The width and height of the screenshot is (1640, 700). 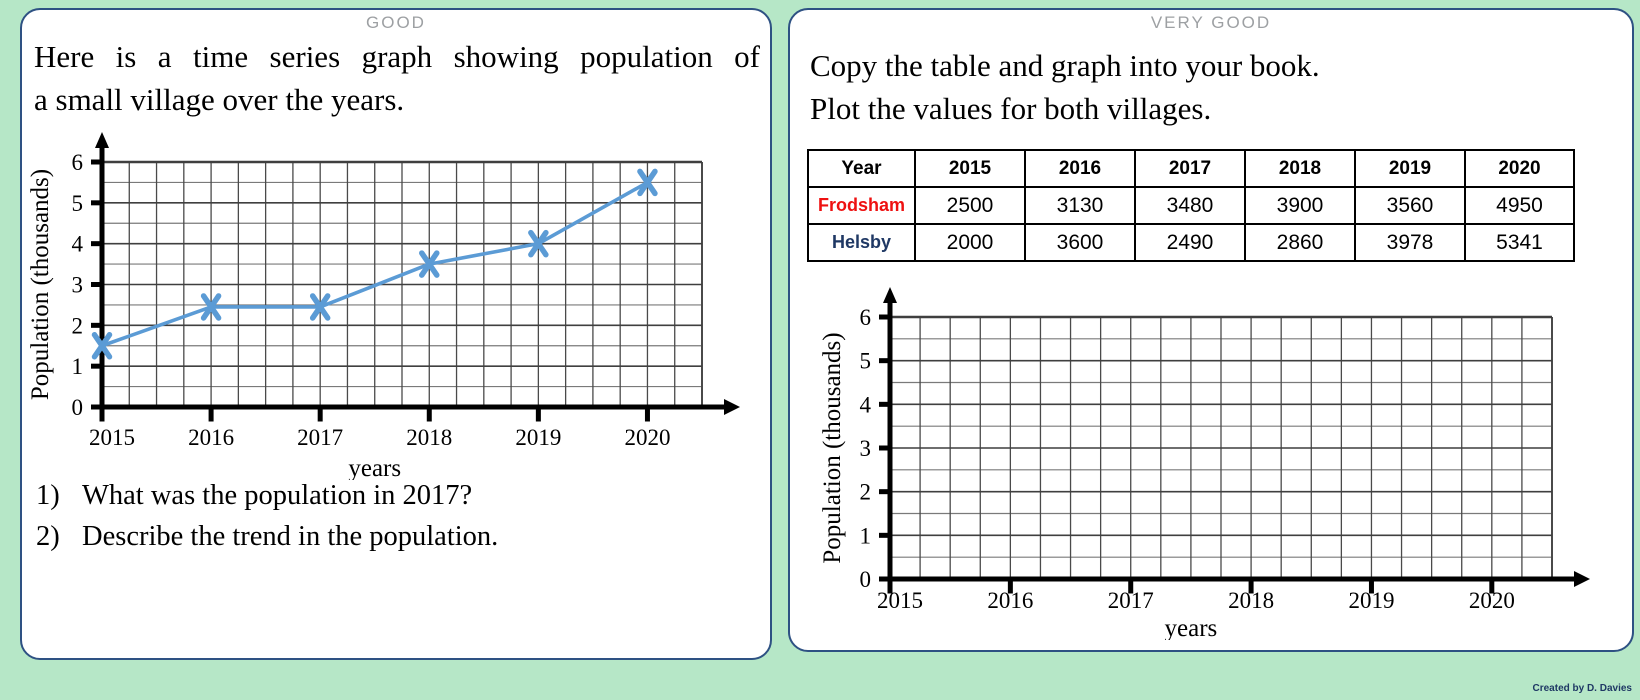 I want to click on question-number: 2), so click(x=48, y=536).